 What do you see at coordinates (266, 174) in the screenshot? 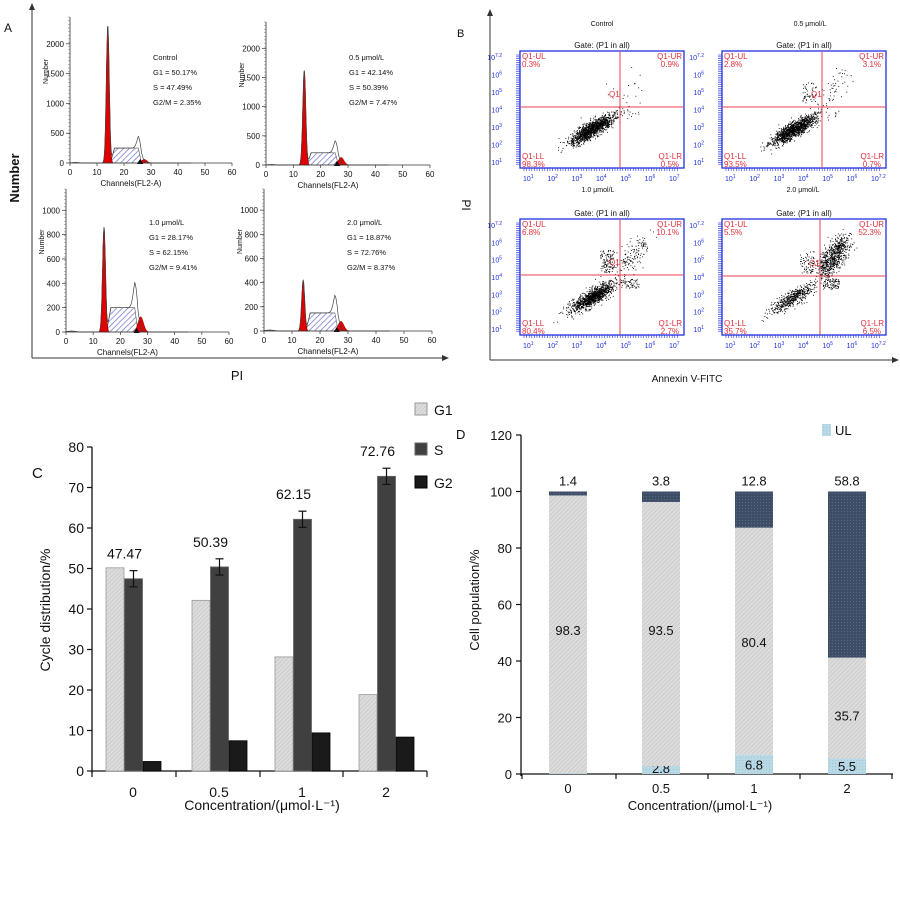
I see `x-tick-label: 0` at bounding box center [266, 174].